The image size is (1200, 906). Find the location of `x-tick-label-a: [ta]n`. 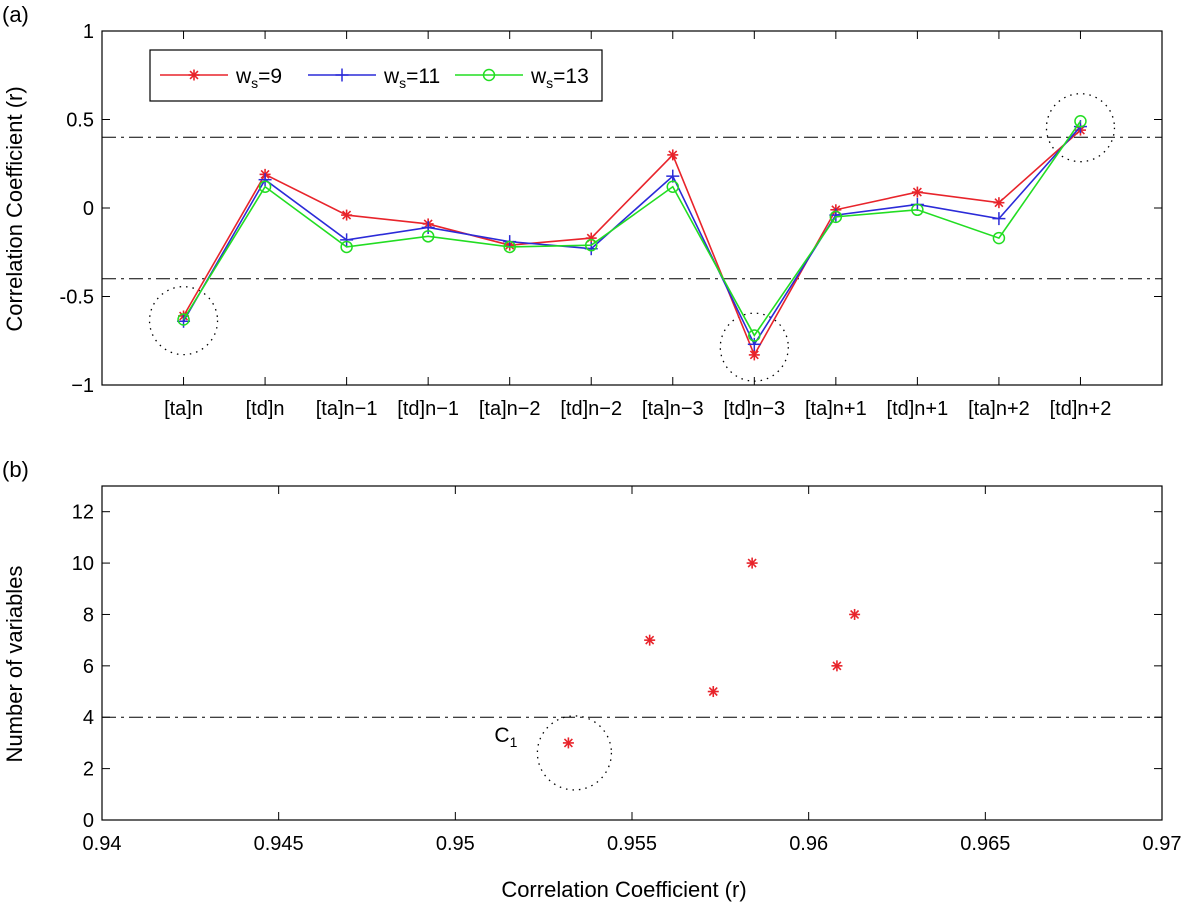

x-tick-label-a: [ta]n is located at coordinates (183, 409).